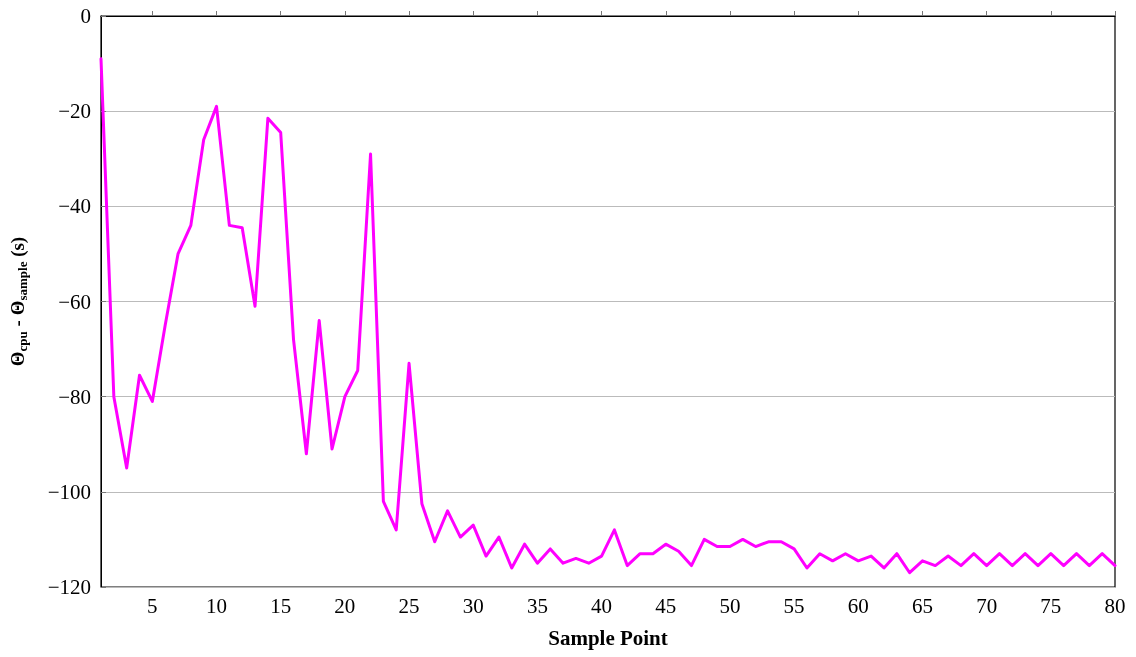 This screenshot has height=657, width=1136. I want to click on y-tick-label: −20, so click(74, 111).